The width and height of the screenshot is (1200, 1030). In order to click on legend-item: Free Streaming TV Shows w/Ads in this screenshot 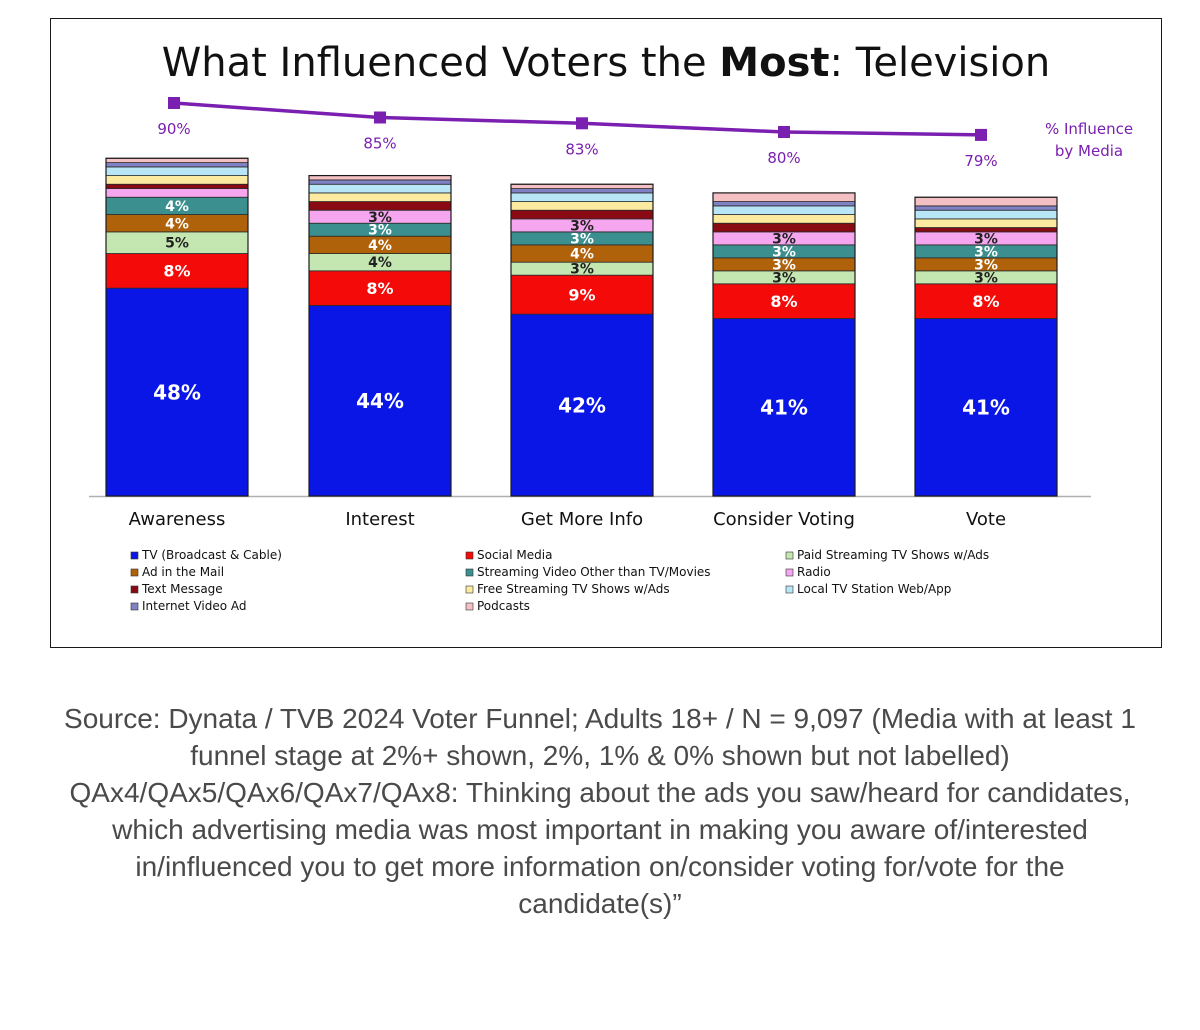, I will do `click(567, 589)`.